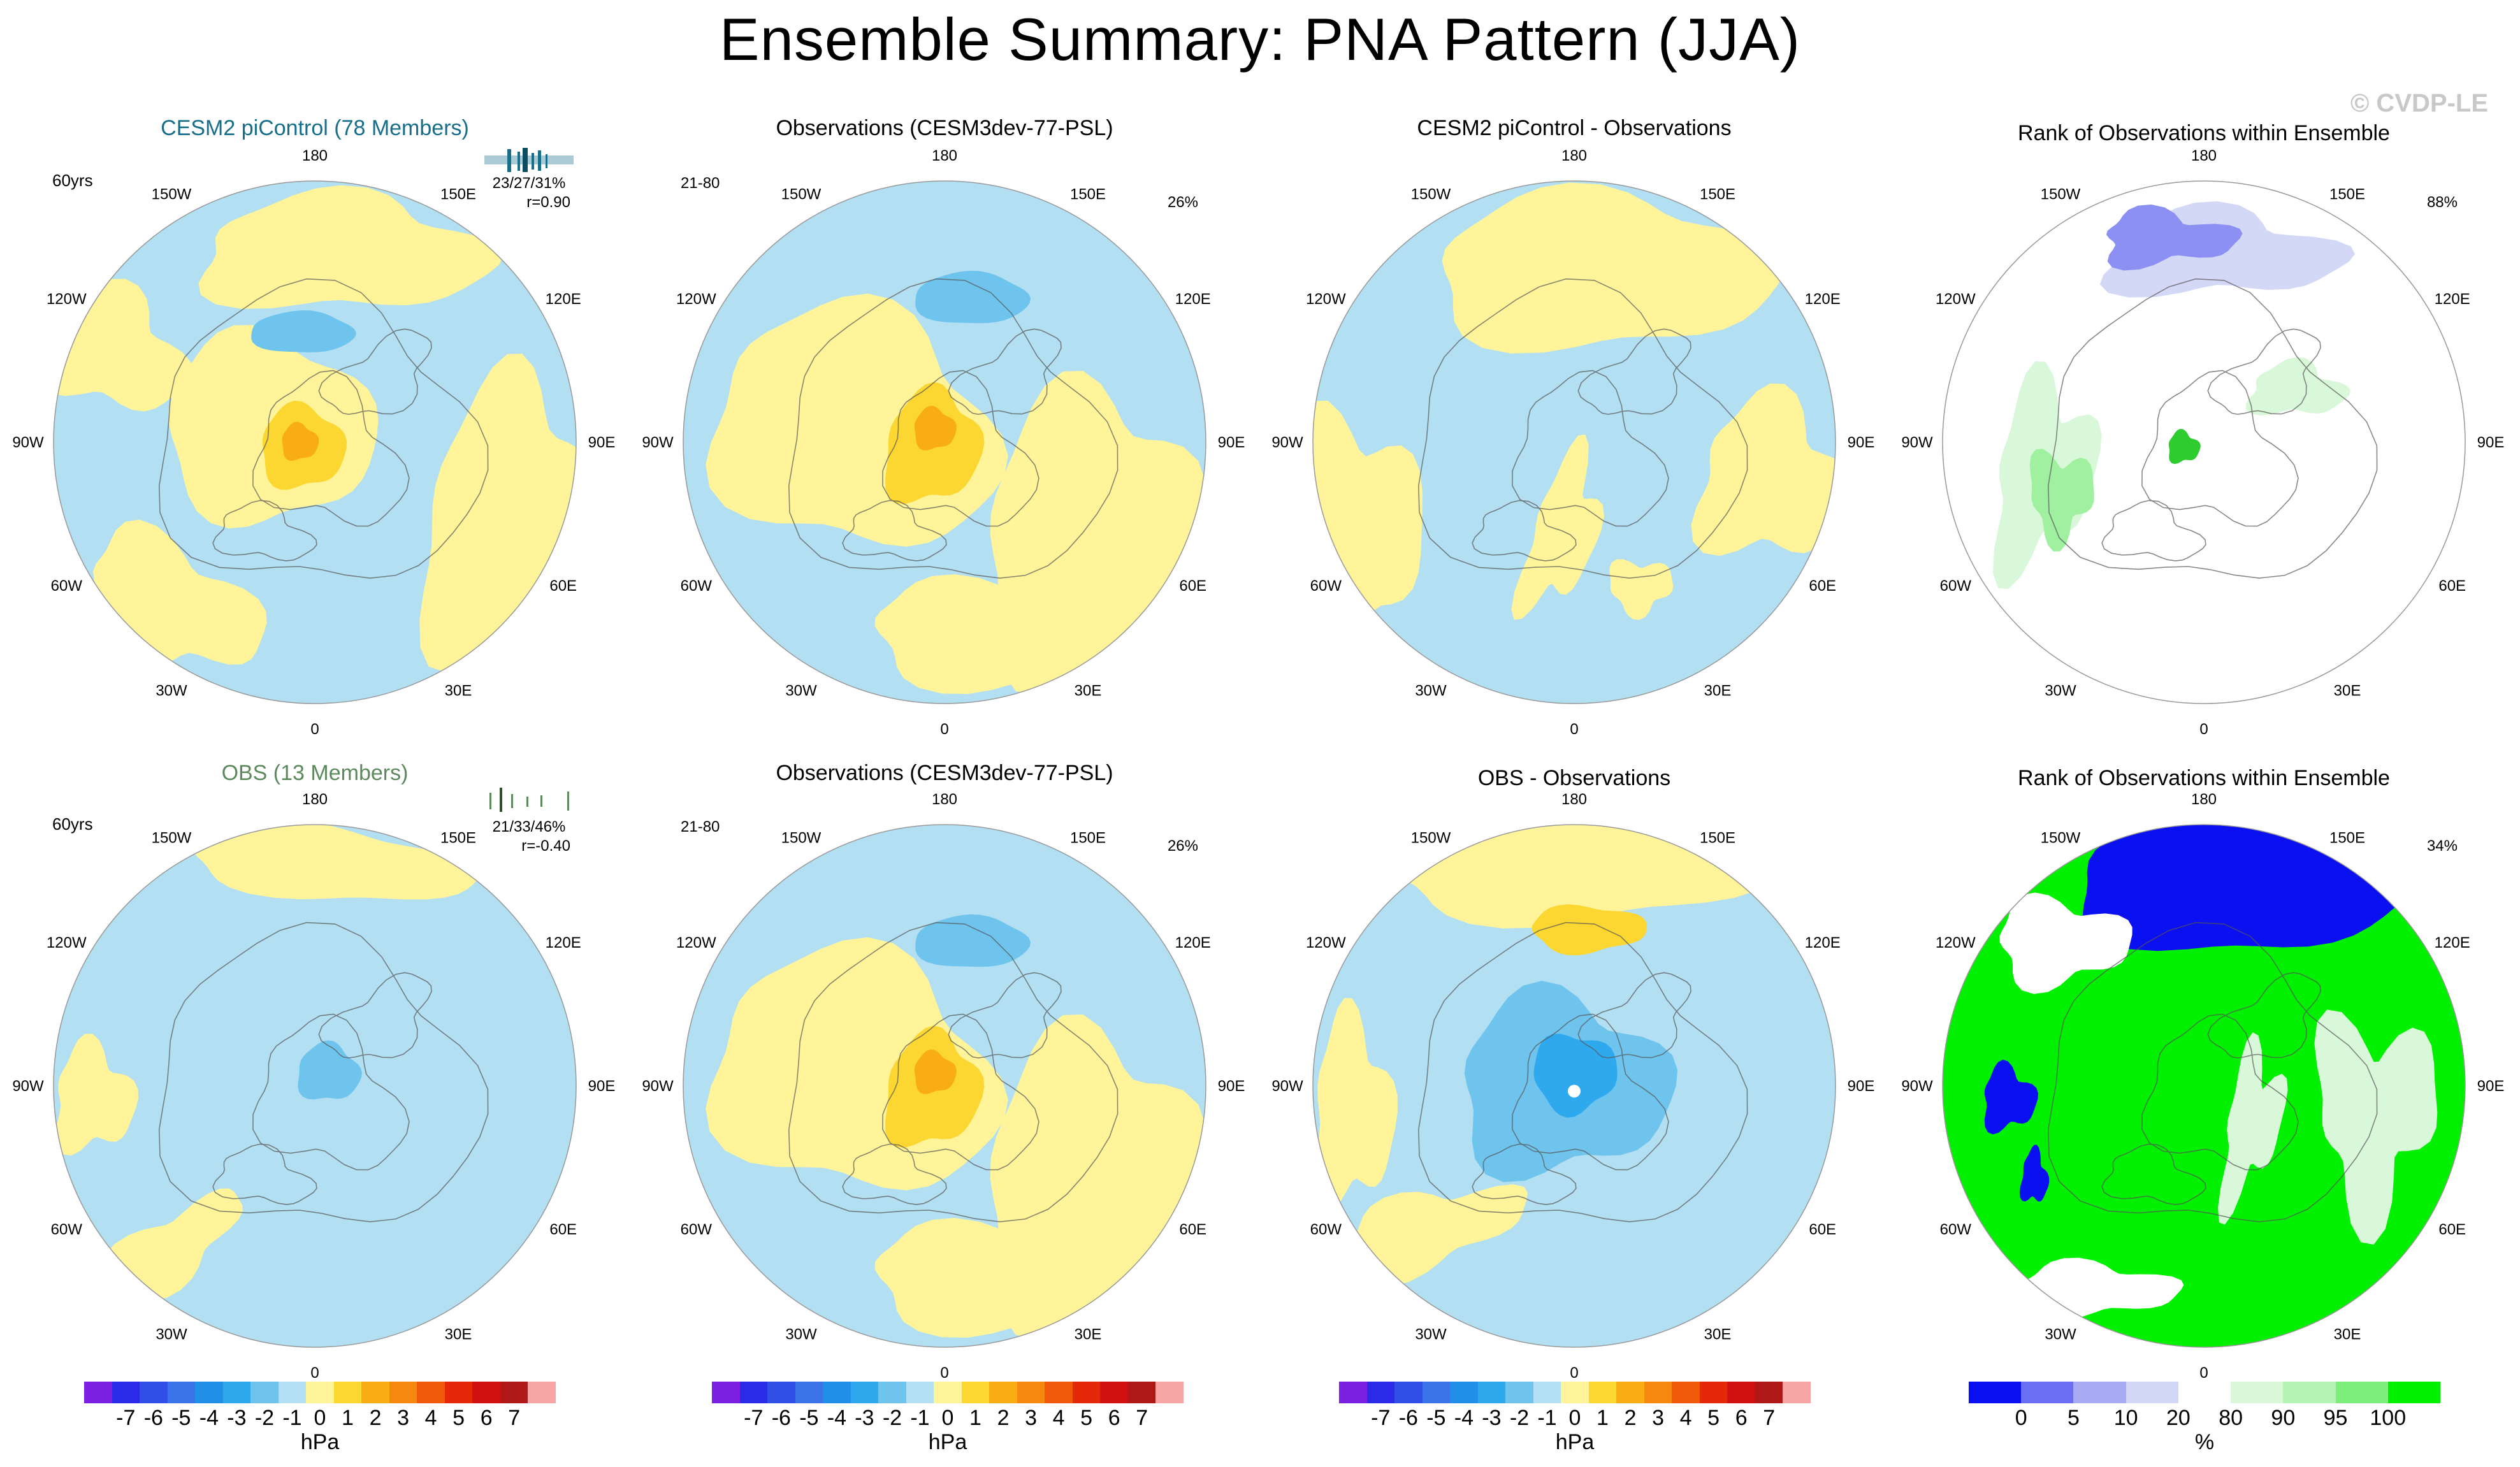  Describe the element at coordinates (348, 1418) in the screenshot. I see `colorbar-tick-label: 1` at that location.